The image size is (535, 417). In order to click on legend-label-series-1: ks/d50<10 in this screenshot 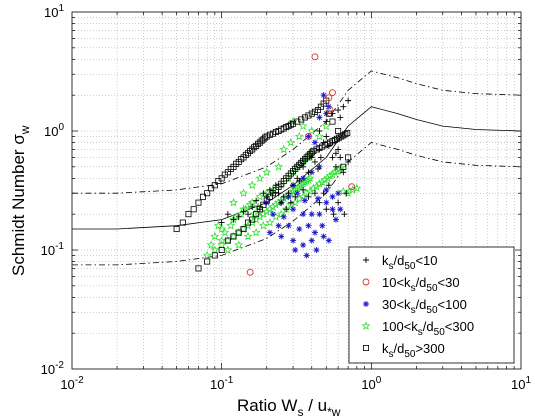, I will do `click(410, 262)`.